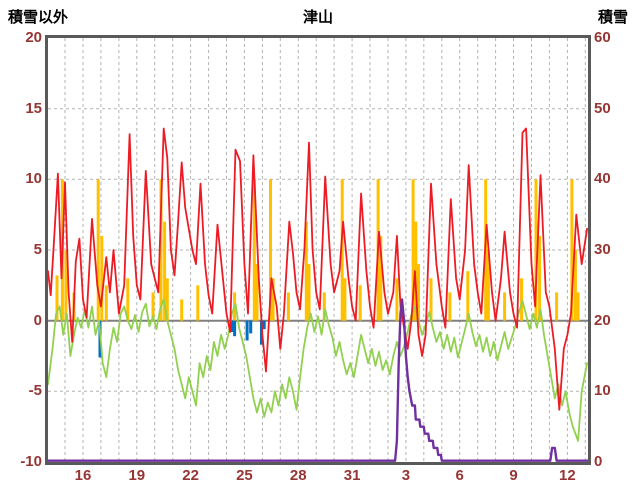  Describe the element at coordinates (38, 17) in the screenshot. I see `left-axis-title: 積雪以外` at that location.